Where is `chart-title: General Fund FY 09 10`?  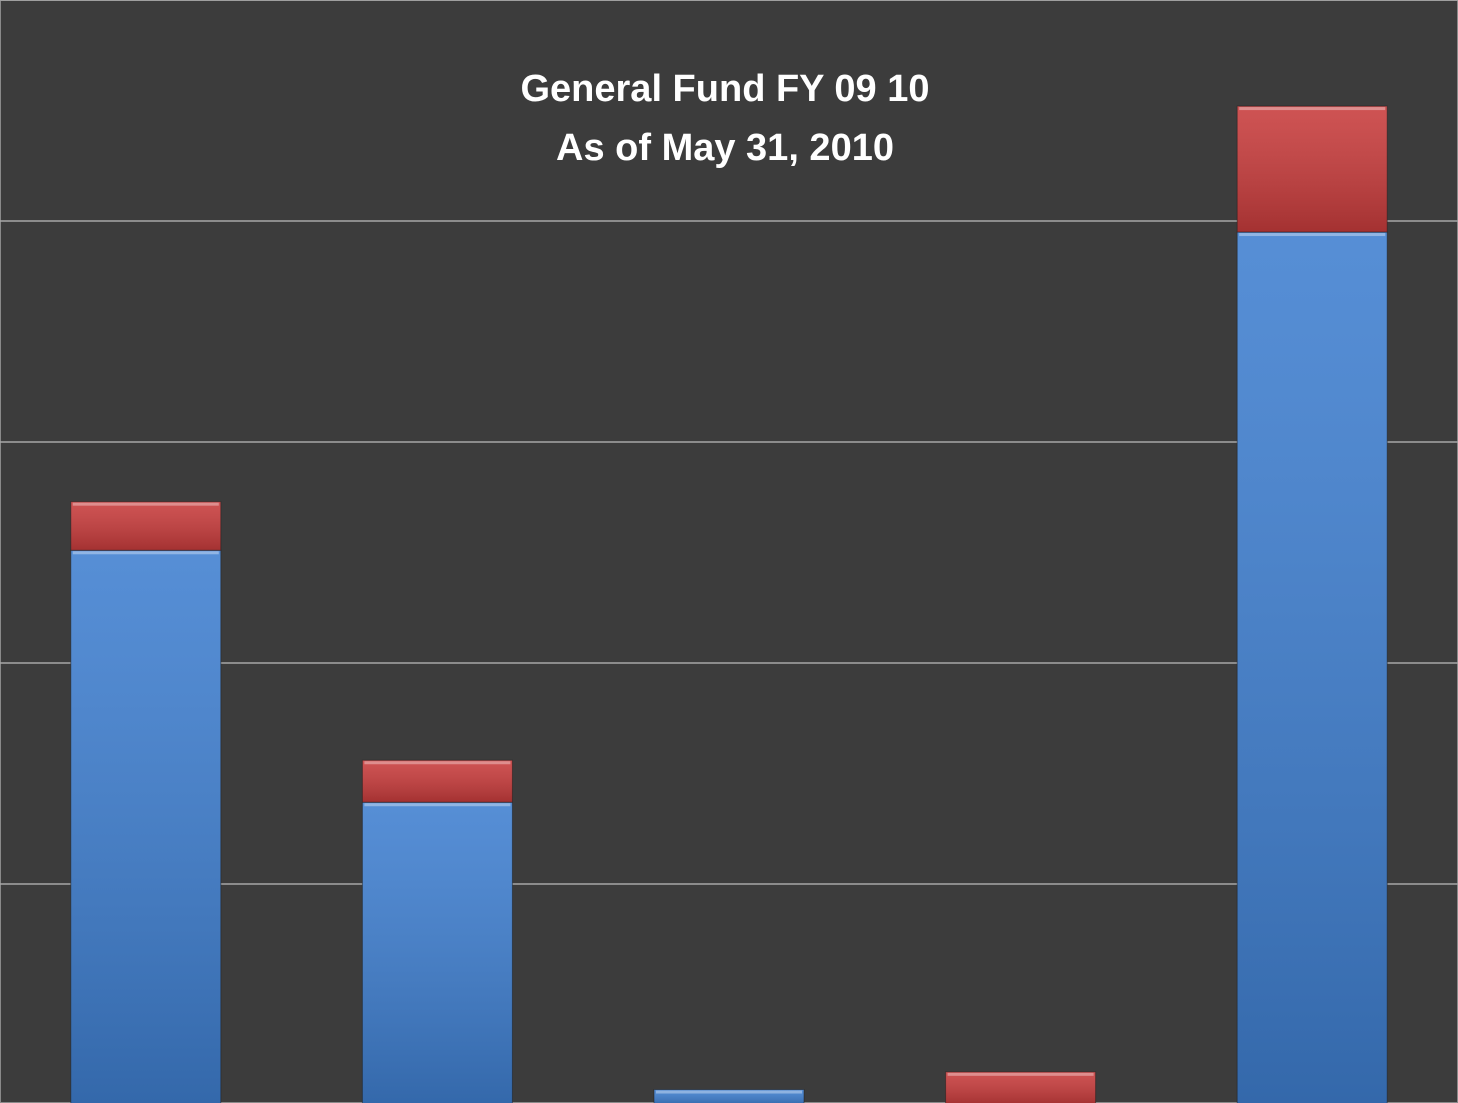
chart-title: General Fund FY 09 10 is located at coordinates (724, 89).